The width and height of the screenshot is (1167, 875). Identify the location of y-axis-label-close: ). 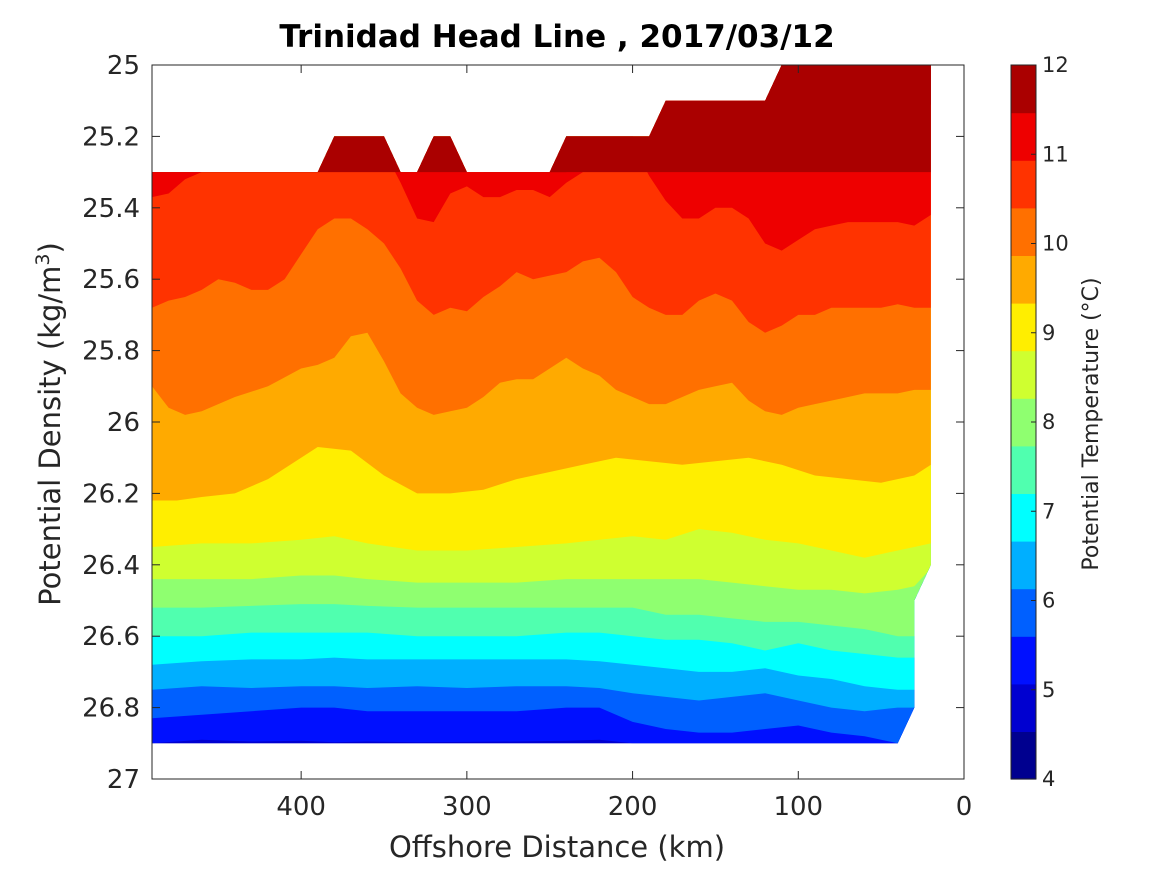
(50, 247).